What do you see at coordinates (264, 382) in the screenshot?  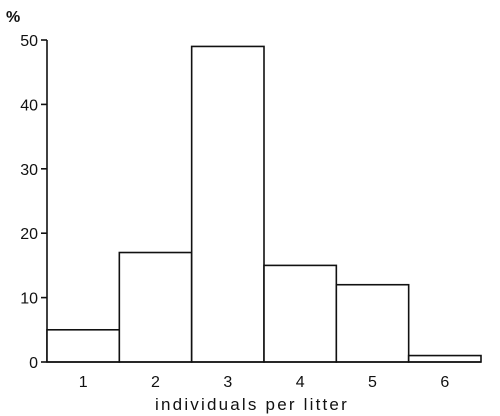 I see `x-axis-labels: 1 2 3 4 5 6` at bounding box center [264, 382].